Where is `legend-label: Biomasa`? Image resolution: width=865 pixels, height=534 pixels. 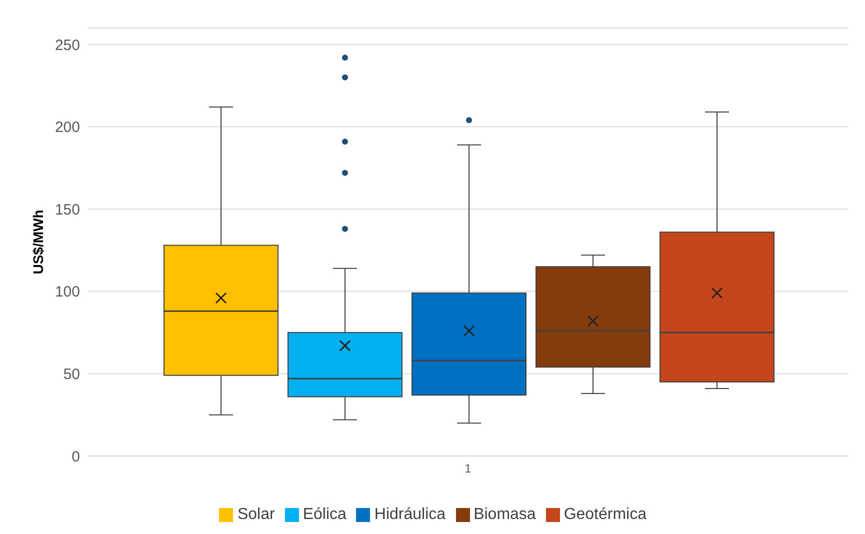
legend-label: Biomasa is located at coordinates (505, 514).